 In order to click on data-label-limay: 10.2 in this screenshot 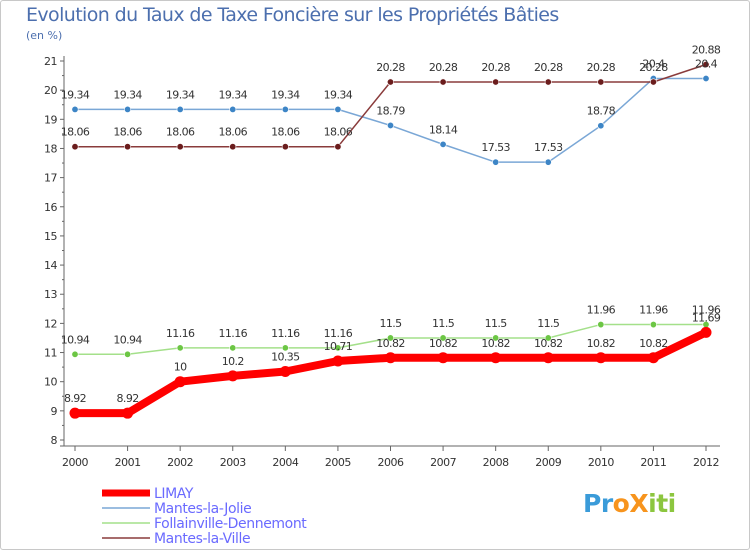, I will do `click(233, 361)`.